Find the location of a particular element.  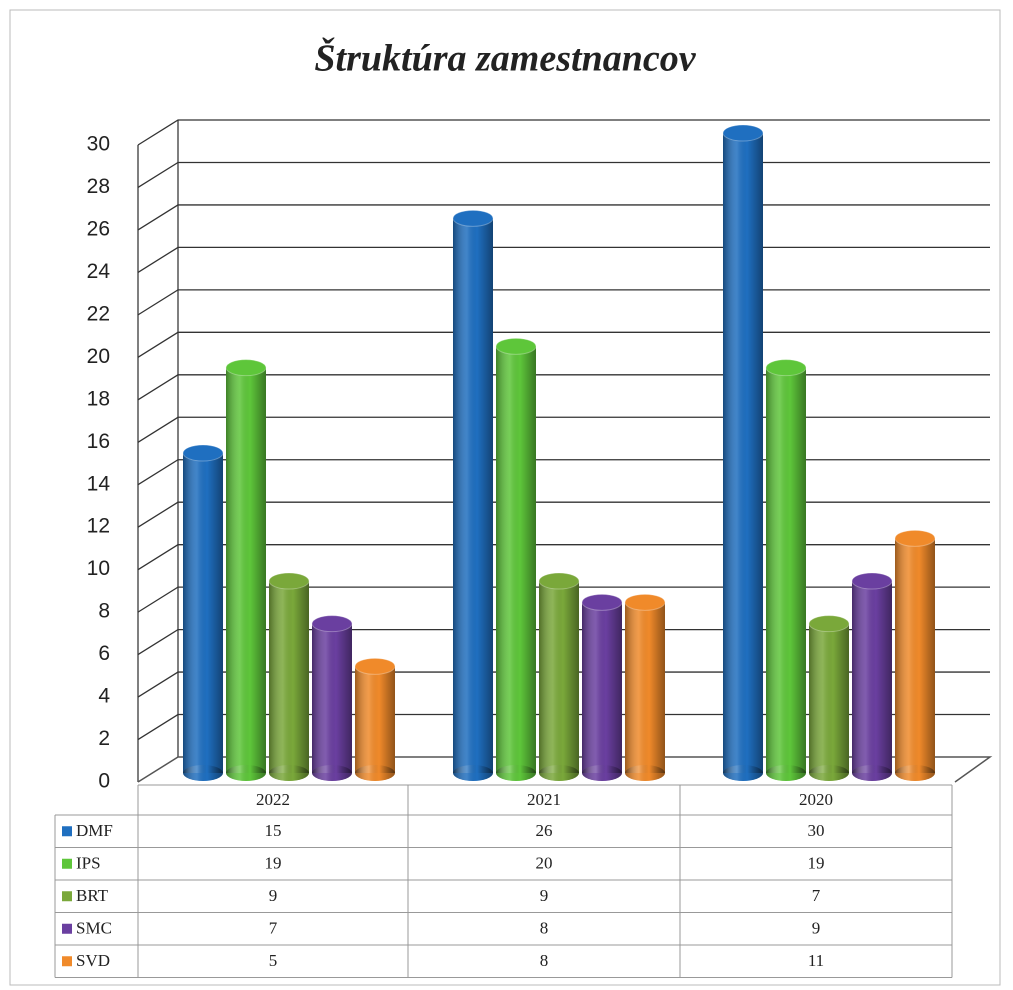

y-tick-label: 30 is located at coordinates (98, 144).